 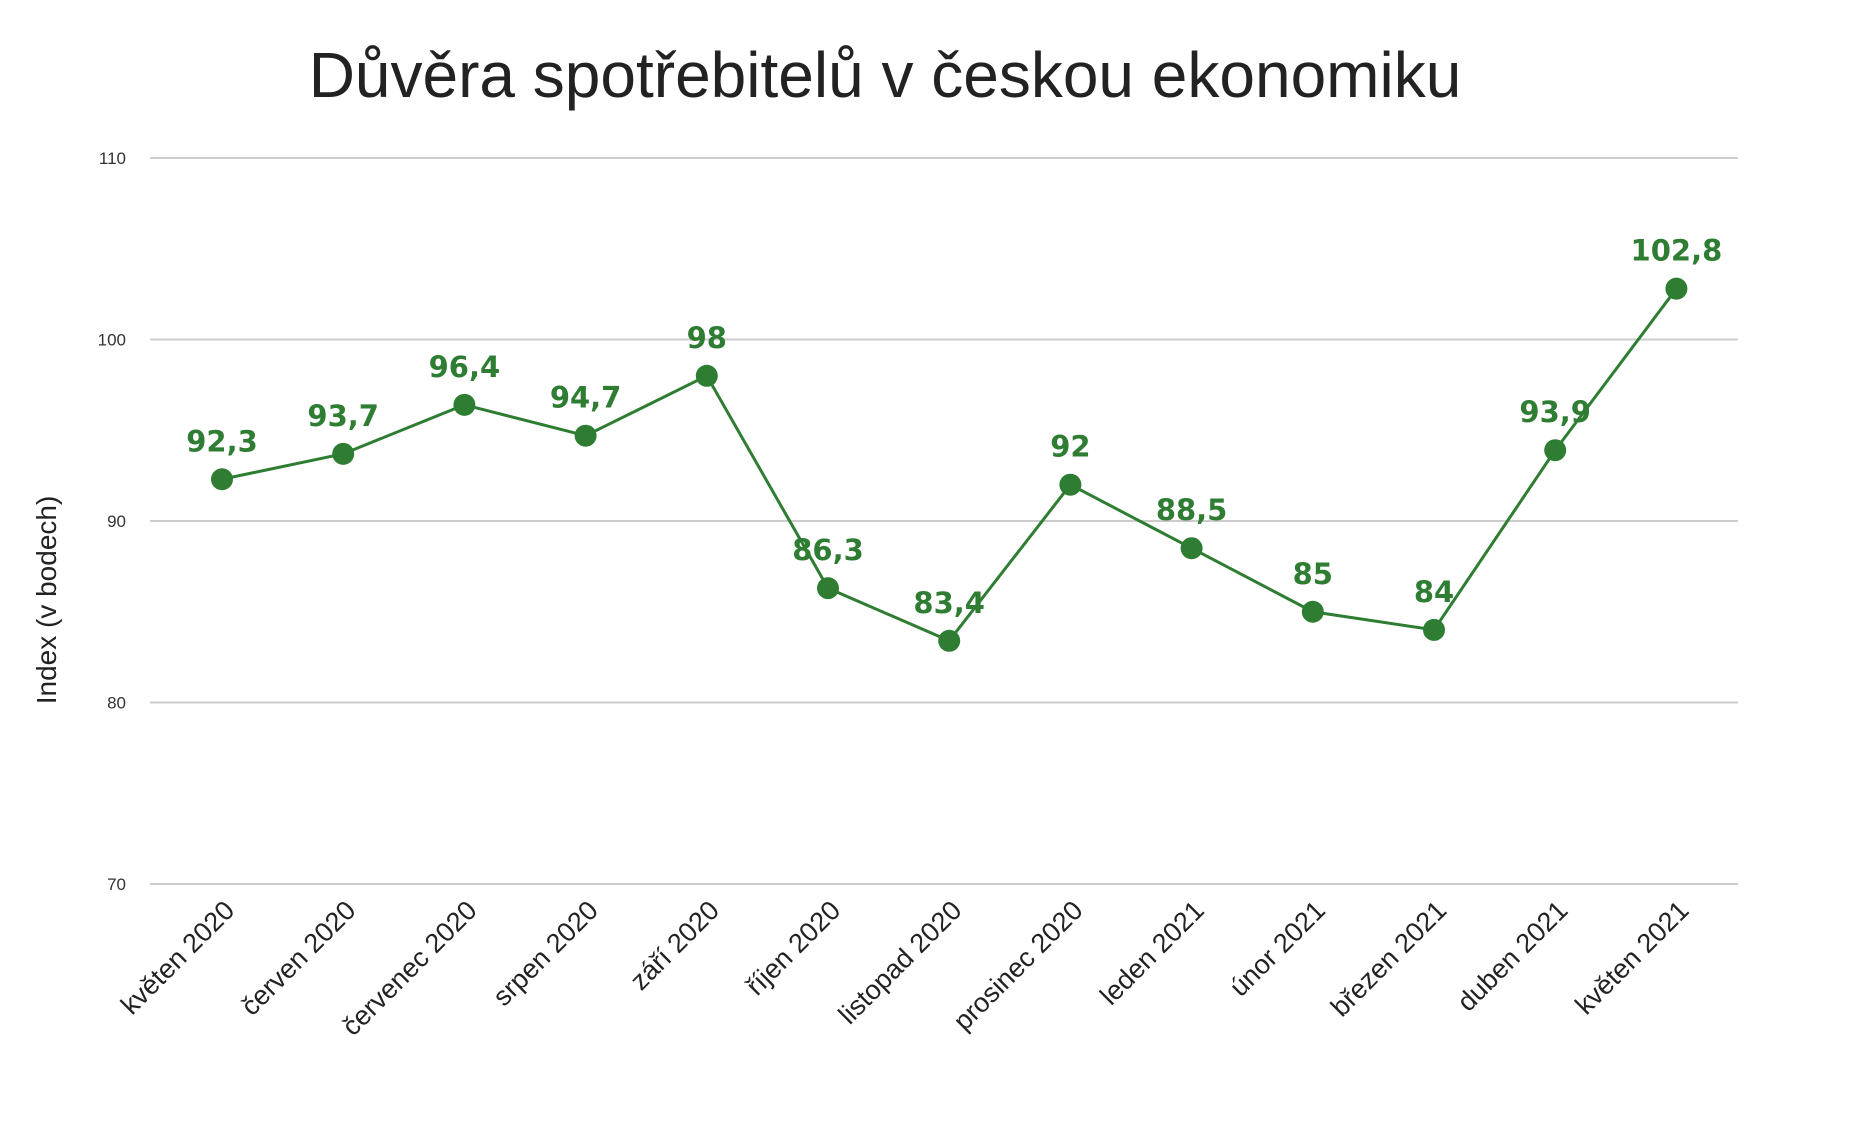 What do you see at coordinates (674, 945) in the screenshot?
I see `x-tick-label: září 2020` at bounding box center [674, 945].